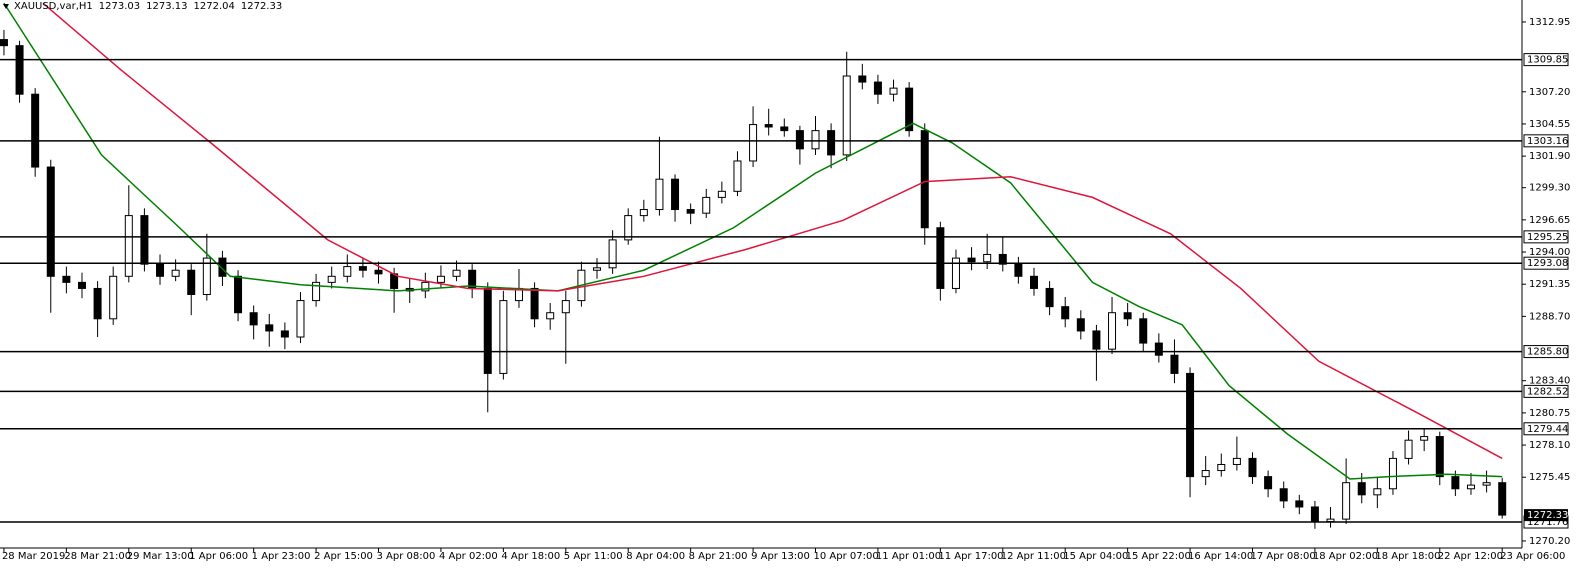  What do you see at coordinates (214, 6) in the screenshot?
I see `header-value: 1272.04` at bounding box center [214, 6].